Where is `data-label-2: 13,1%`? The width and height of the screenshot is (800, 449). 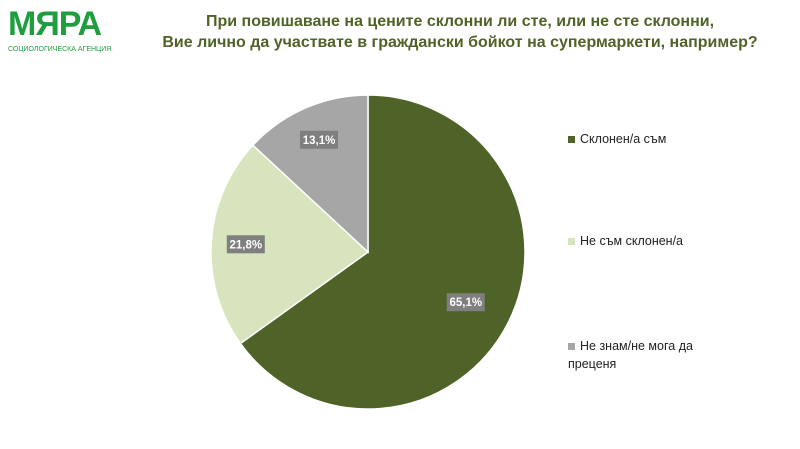 data-label-2: 13,1% is located at coordinates (319, 139).